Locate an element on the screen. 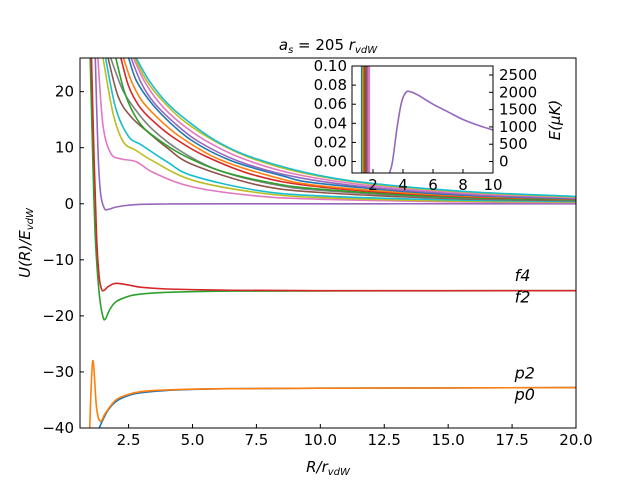 The height and width of the screenshot is (484, 640). inset-background is located at coordinates (422, 119).